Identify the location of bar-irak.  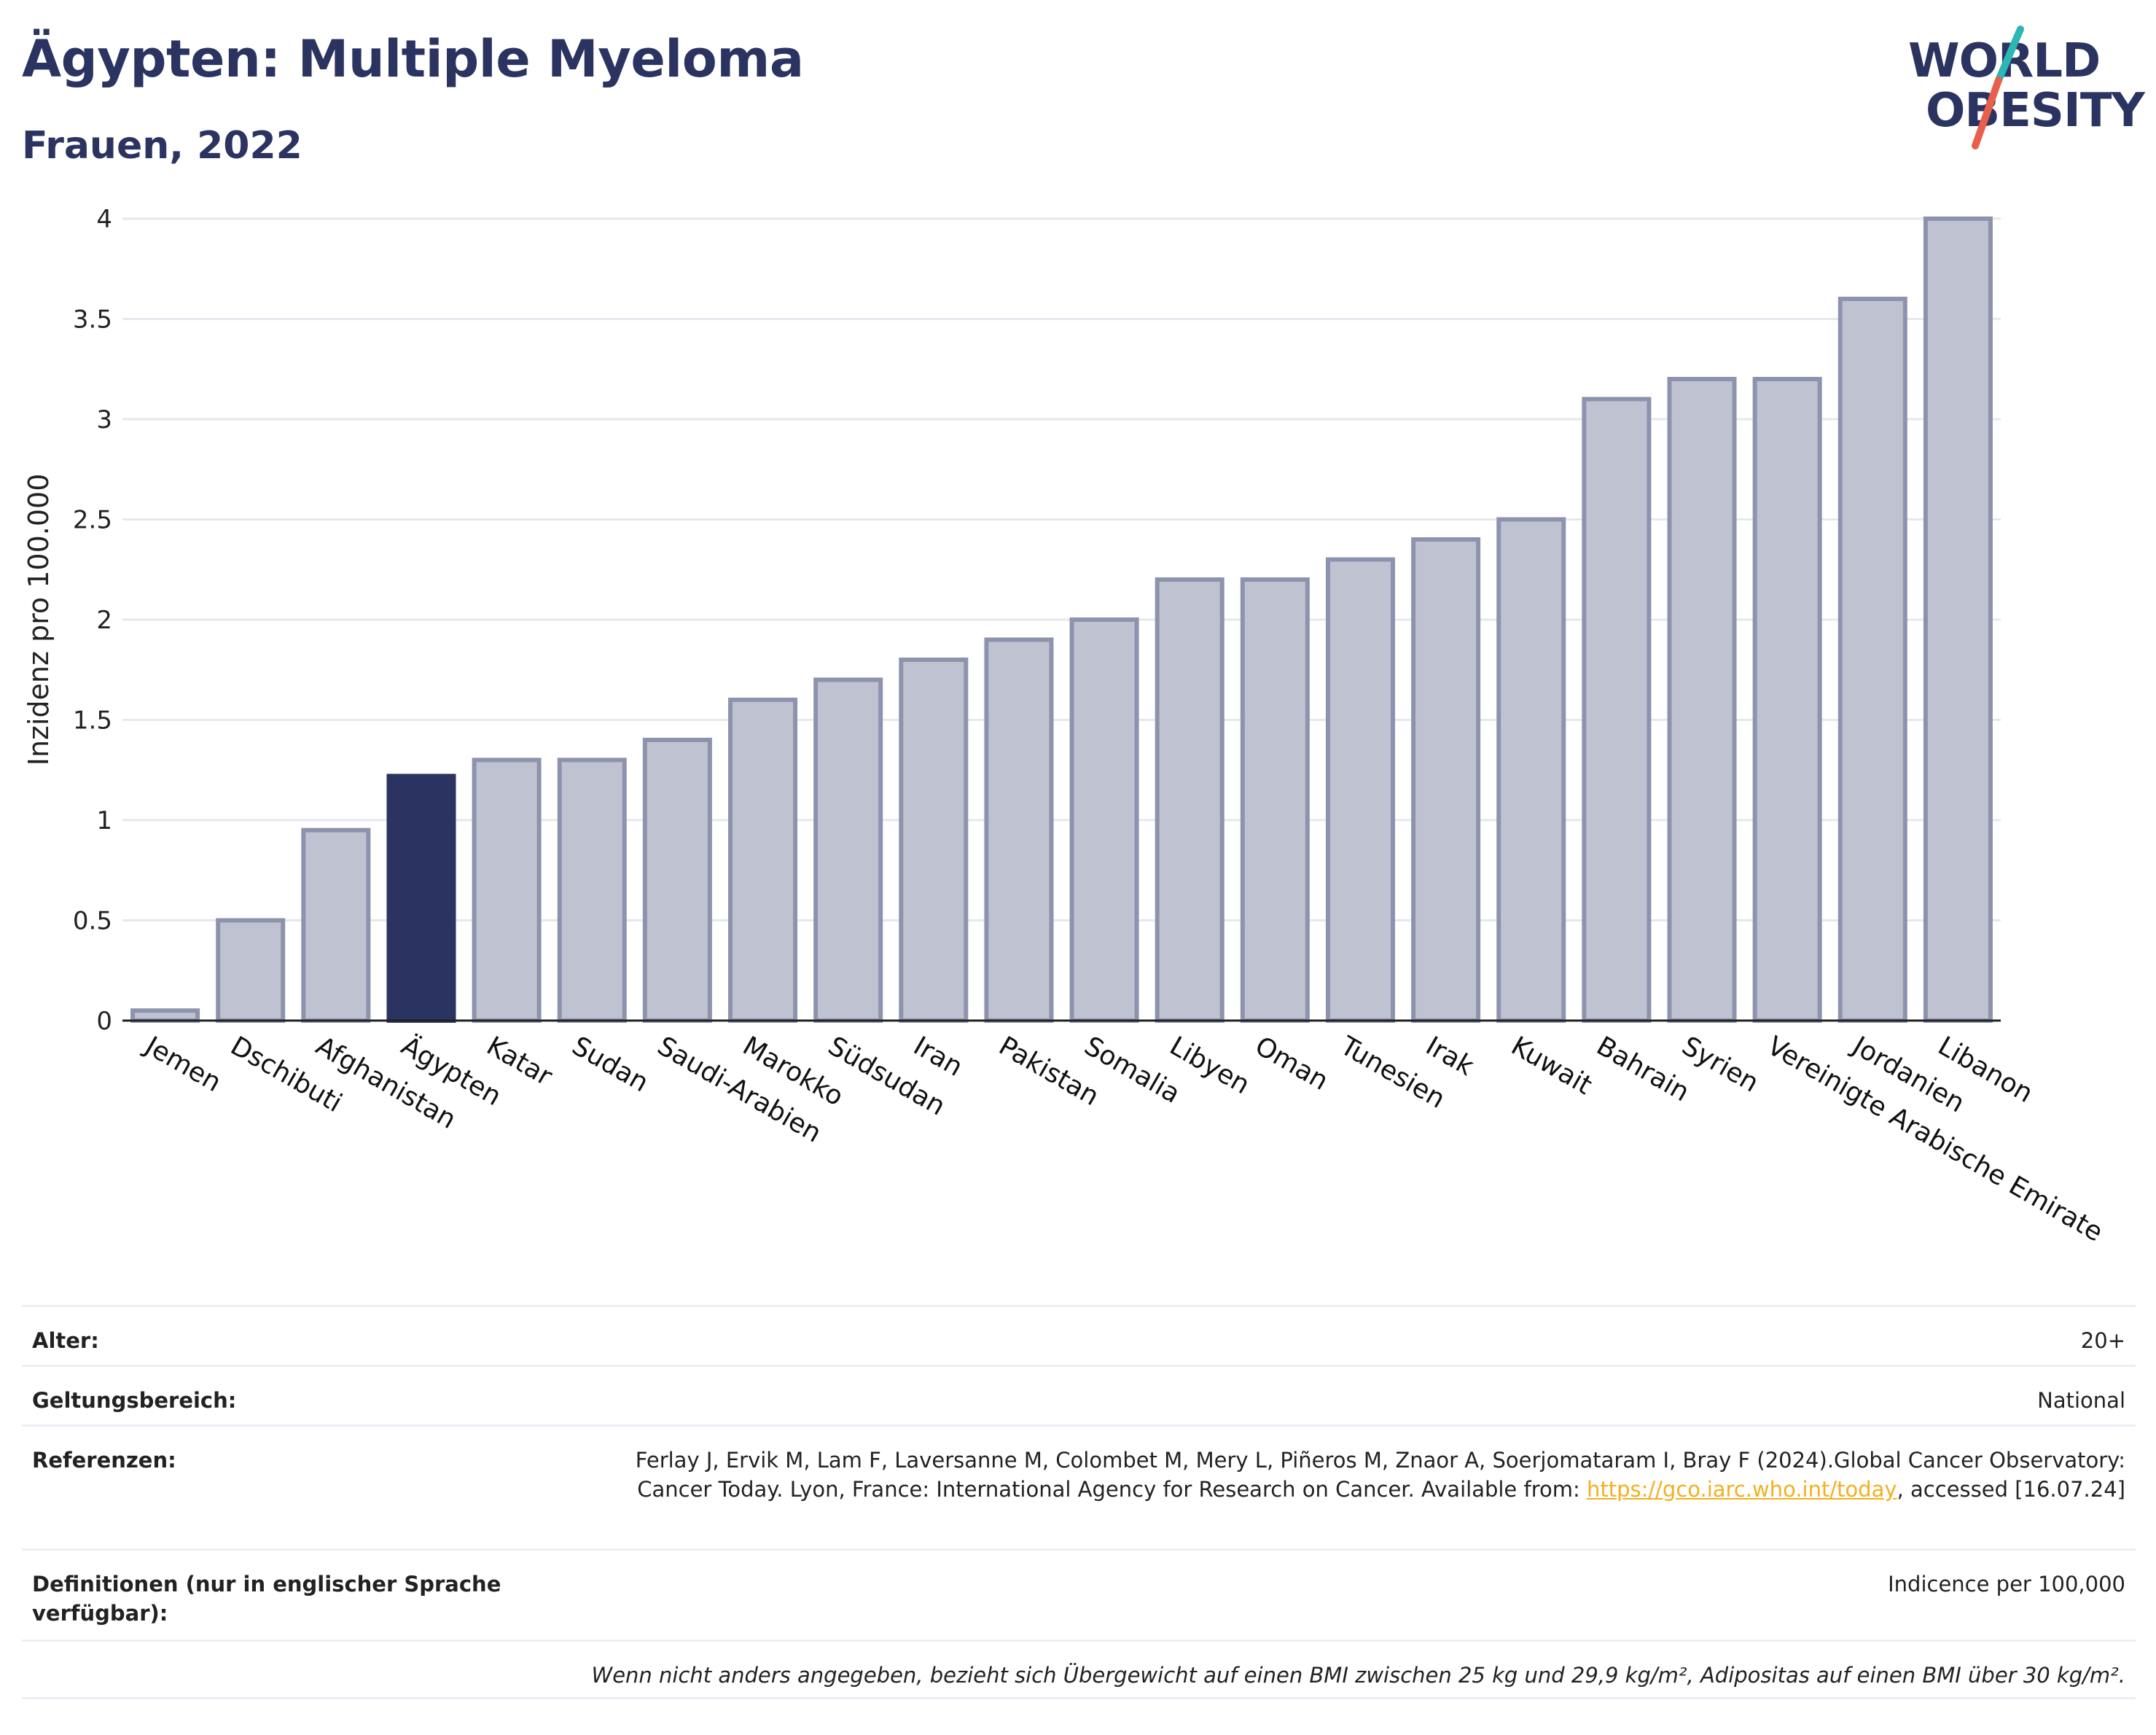
(1446, 780).